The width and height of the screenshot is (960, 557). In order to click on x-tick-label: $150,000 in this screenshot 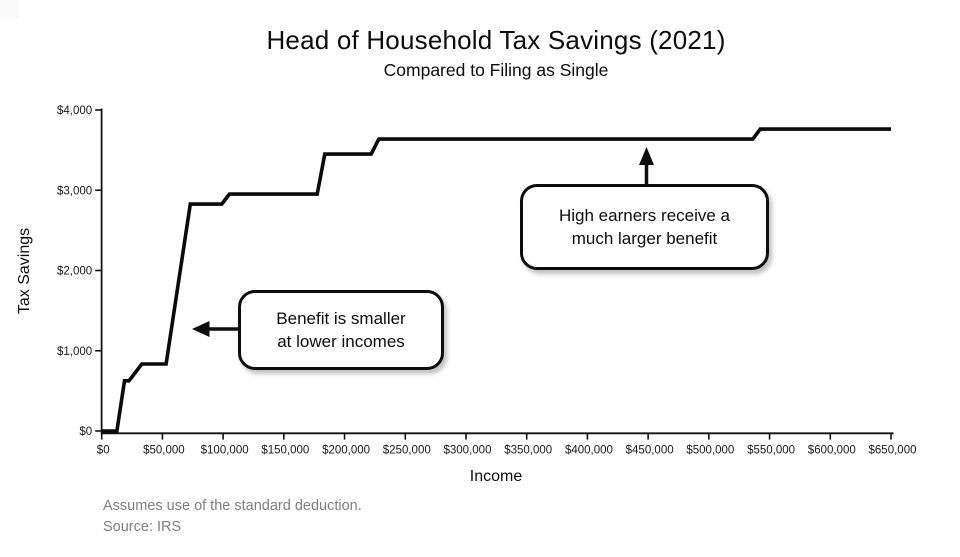, I will do `click(285, 451)`.